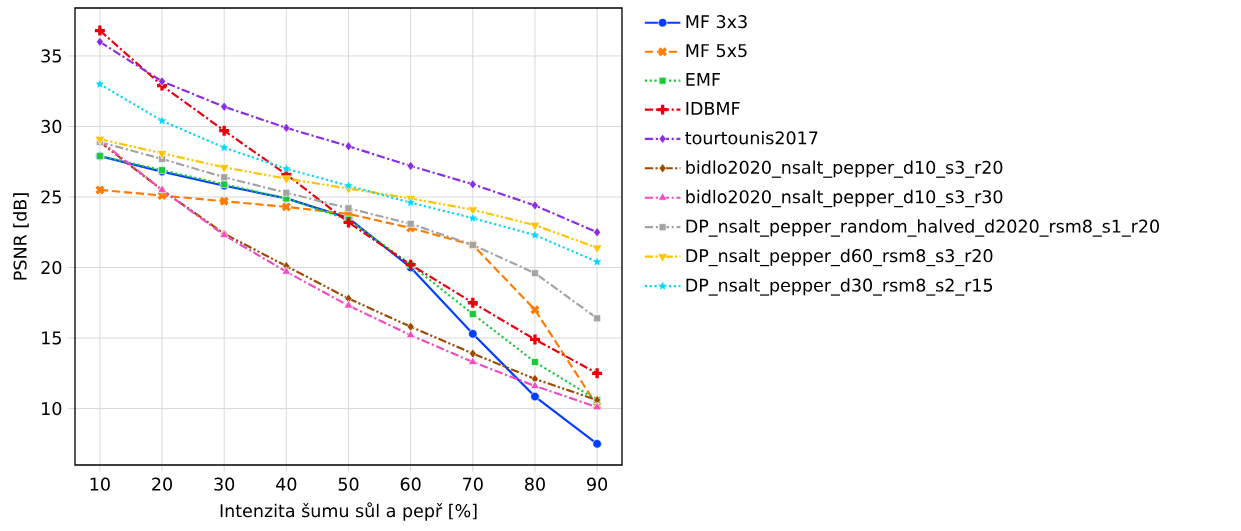 The image size is (1241, 531). I want to click on x-tick-label: 40, so click(286, 484).